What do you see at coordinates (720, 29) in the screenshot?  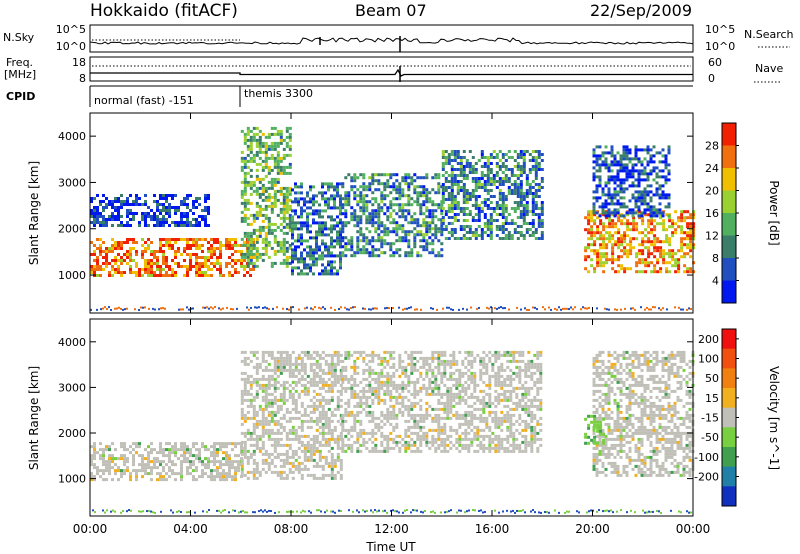 I see `nsky-tick-top-right: 10^5` at bounding box center [720, 29].